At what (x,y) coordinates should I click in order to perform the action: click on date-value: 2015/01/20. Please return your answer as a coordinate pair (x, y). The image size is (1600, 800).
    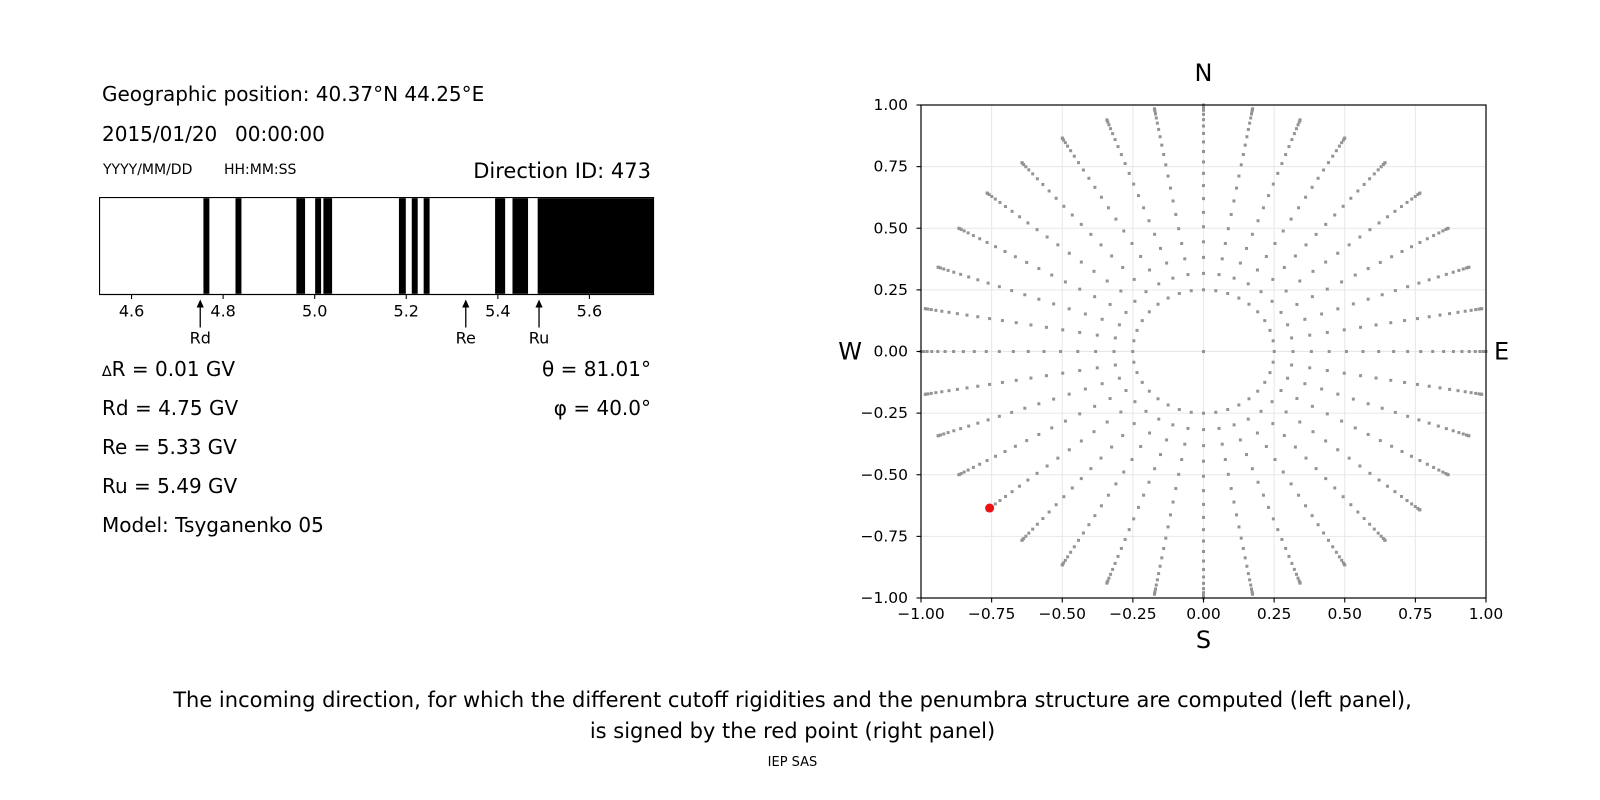
    Looking at the image, I should click on (160, 134).